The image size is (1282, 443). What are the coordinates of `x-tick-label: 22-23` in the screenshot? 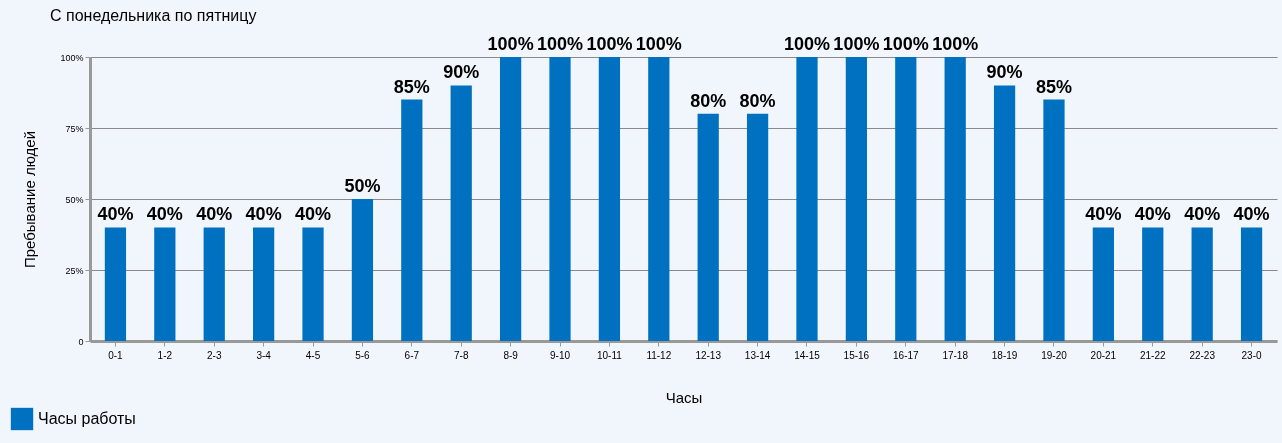 It's located at (1202, 355).